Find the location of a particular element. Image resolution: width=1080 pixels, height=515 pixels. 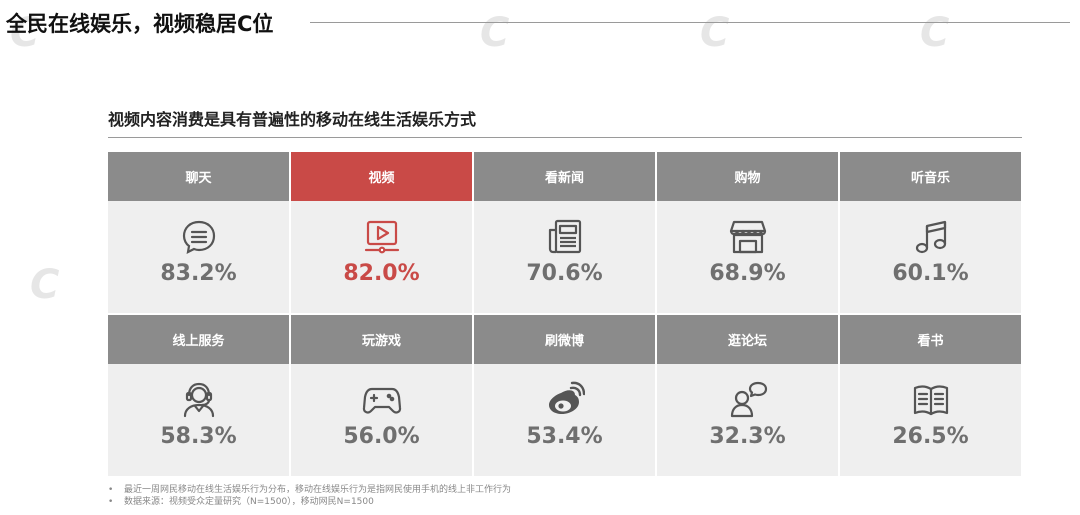

activity-cell: 聊天 83.2% is located at coordinates (198, 232).